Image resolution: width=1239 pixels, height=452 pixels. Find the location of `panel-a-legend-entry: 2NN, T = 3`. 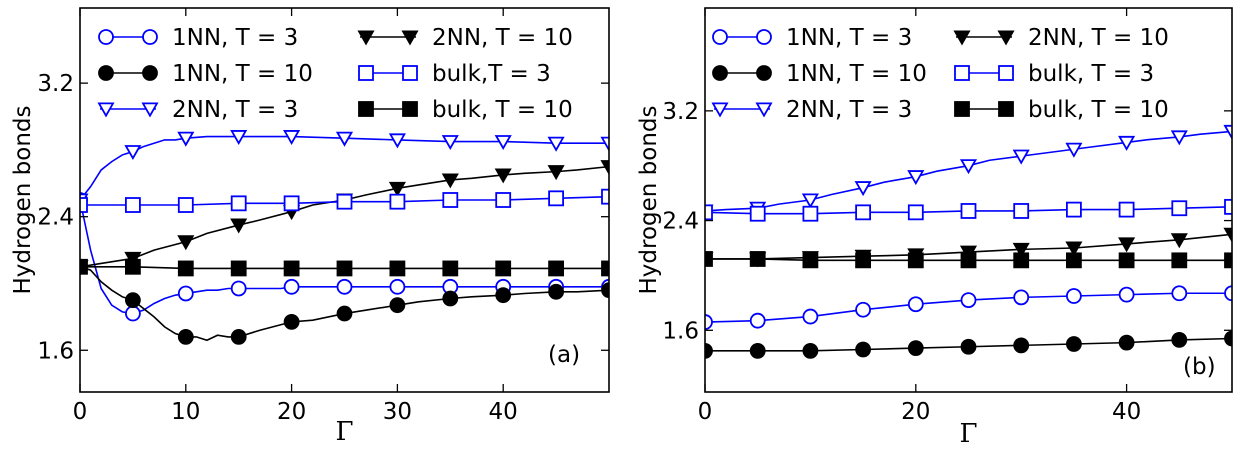

panel-a-legend-entry: 2NN, T = 3 is located at coordinates (235, 110).